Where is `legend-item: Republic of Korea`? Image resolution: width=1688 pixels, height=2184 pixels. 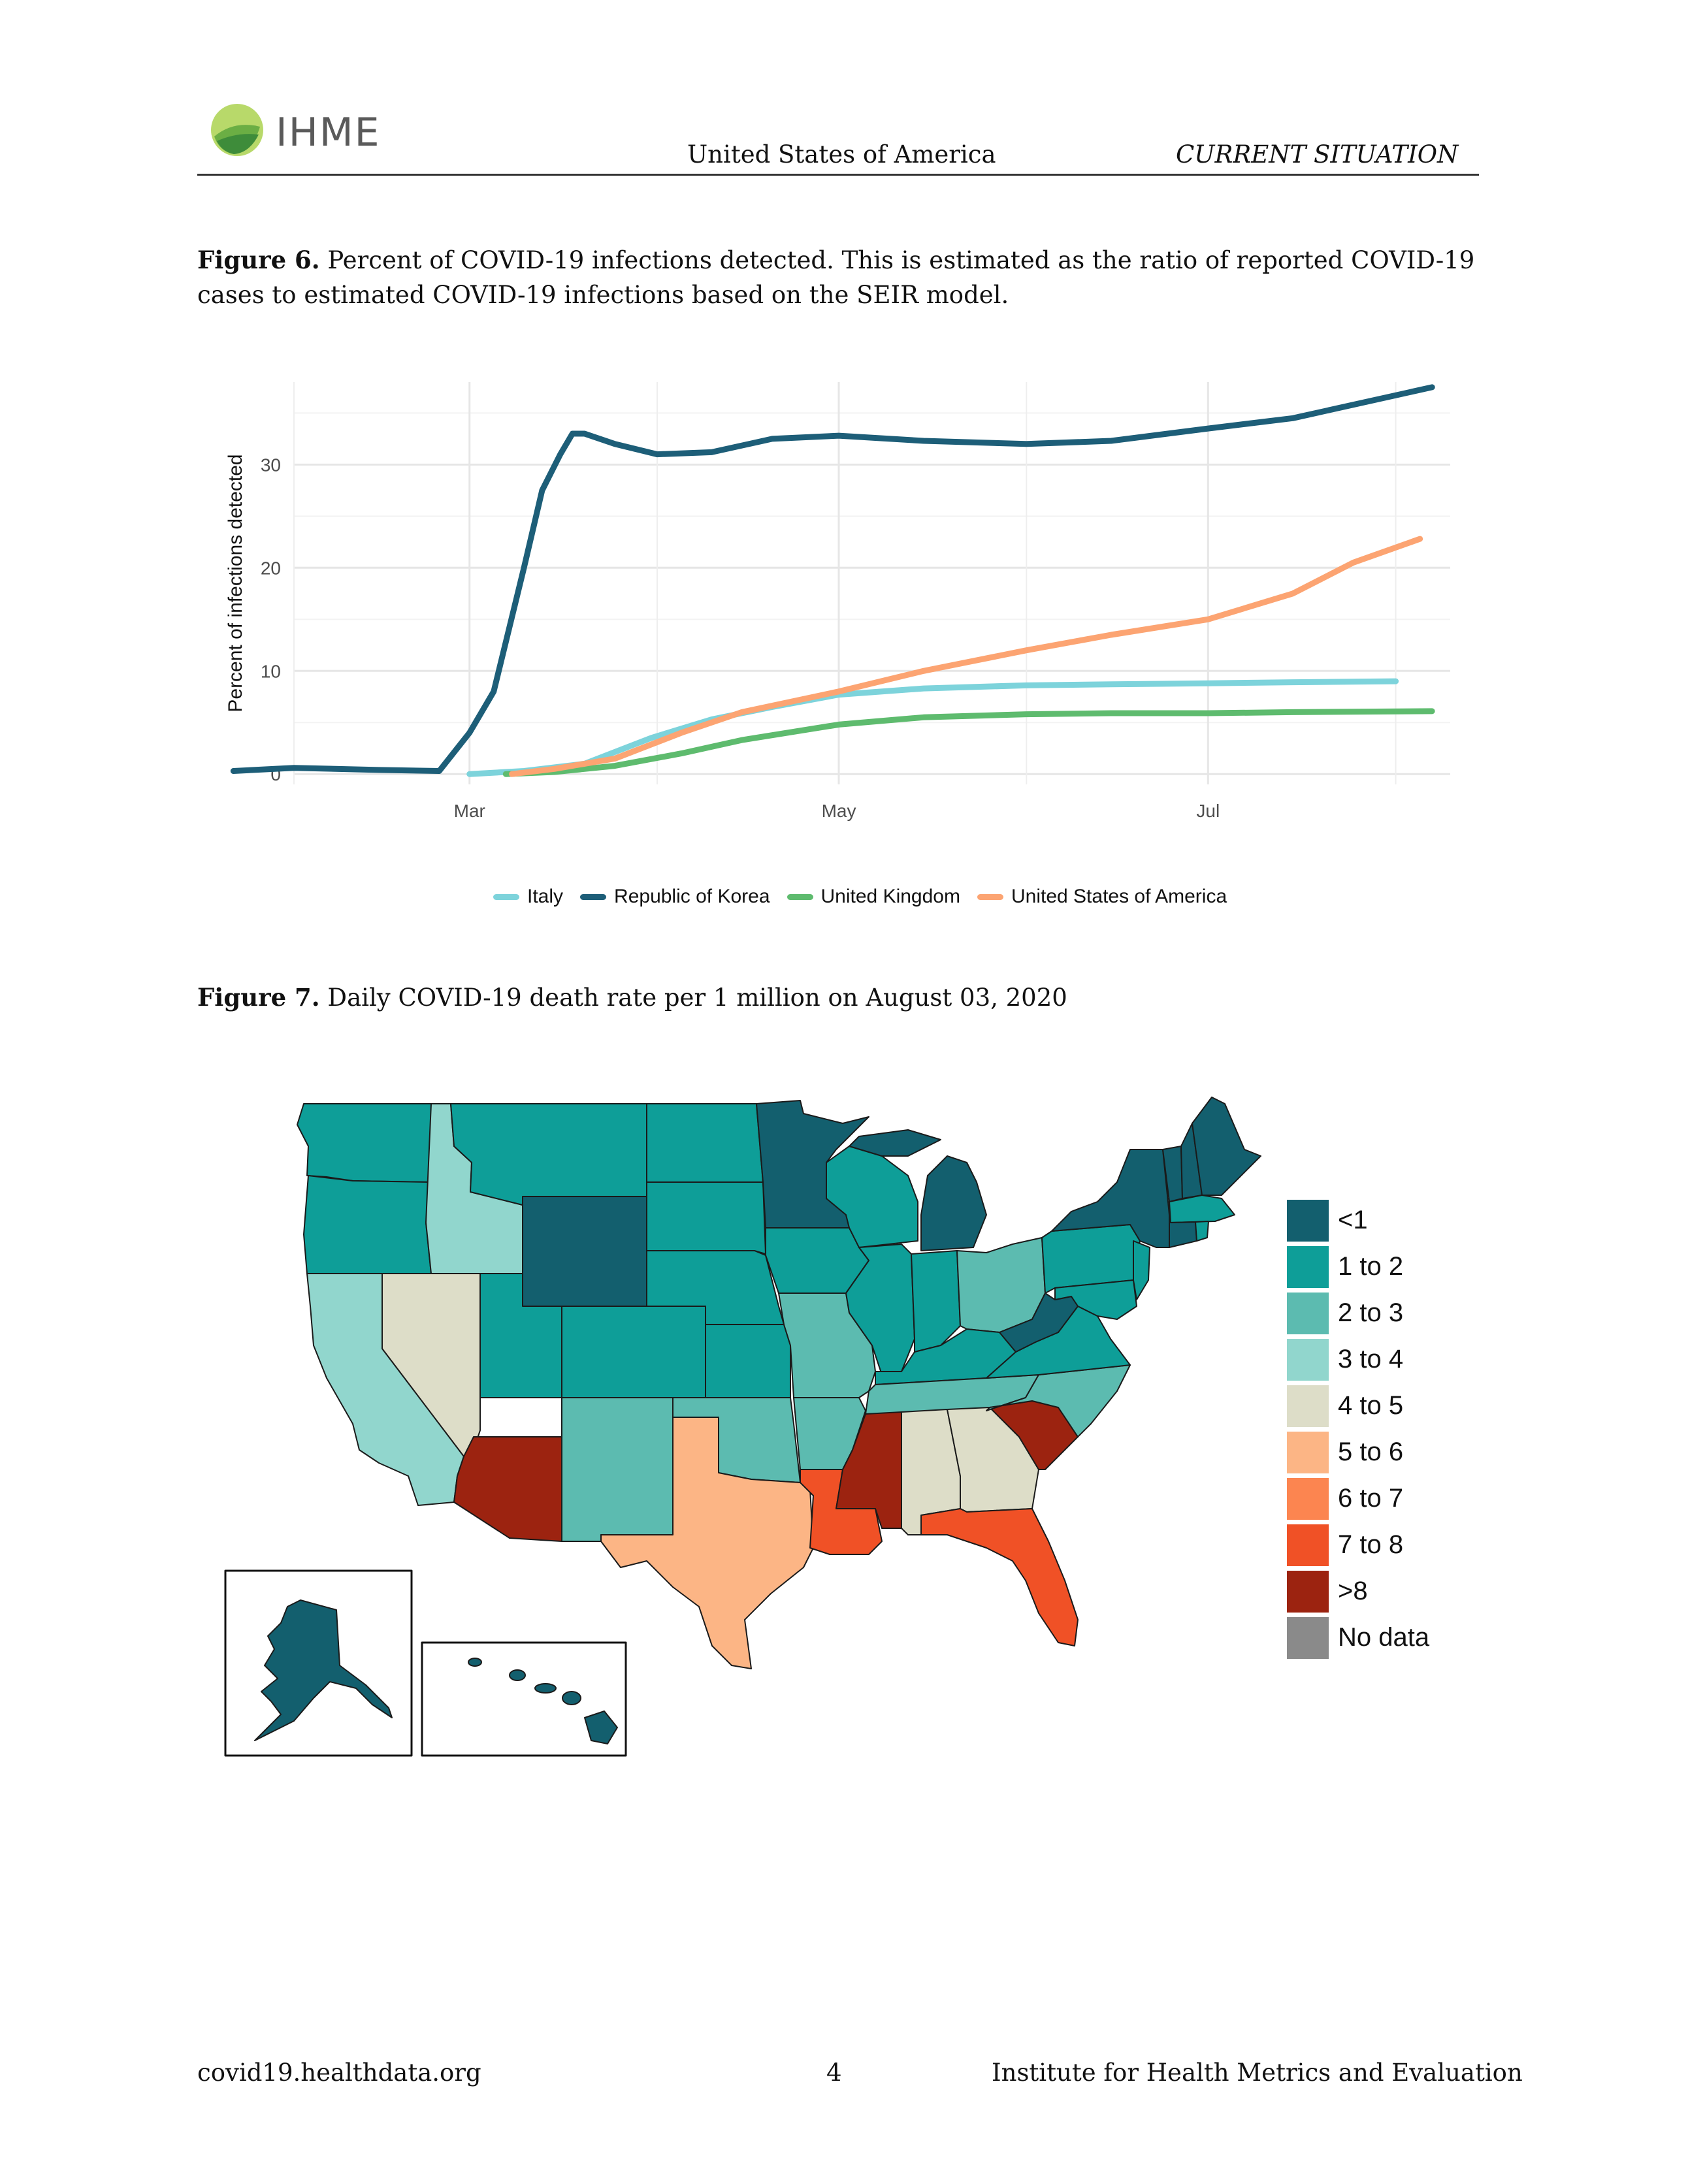
legend-item: Republic of Korea is located at coordinates (675, 897).